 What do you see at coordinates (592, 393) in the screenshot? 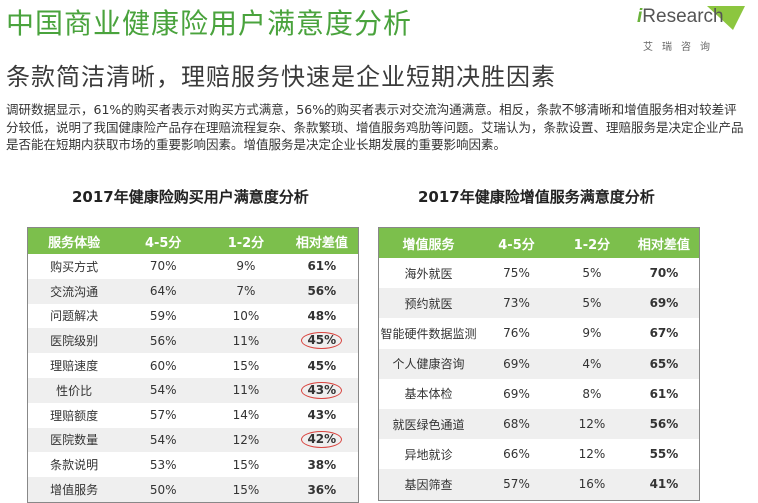
I see `table-cell-low: 8%` at bounding box center [592, 393].